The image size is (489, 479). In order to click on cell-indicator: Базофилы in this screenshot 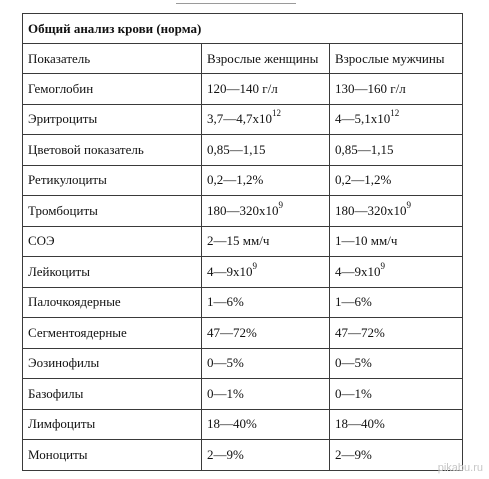, I will do `click(112, 394)`.